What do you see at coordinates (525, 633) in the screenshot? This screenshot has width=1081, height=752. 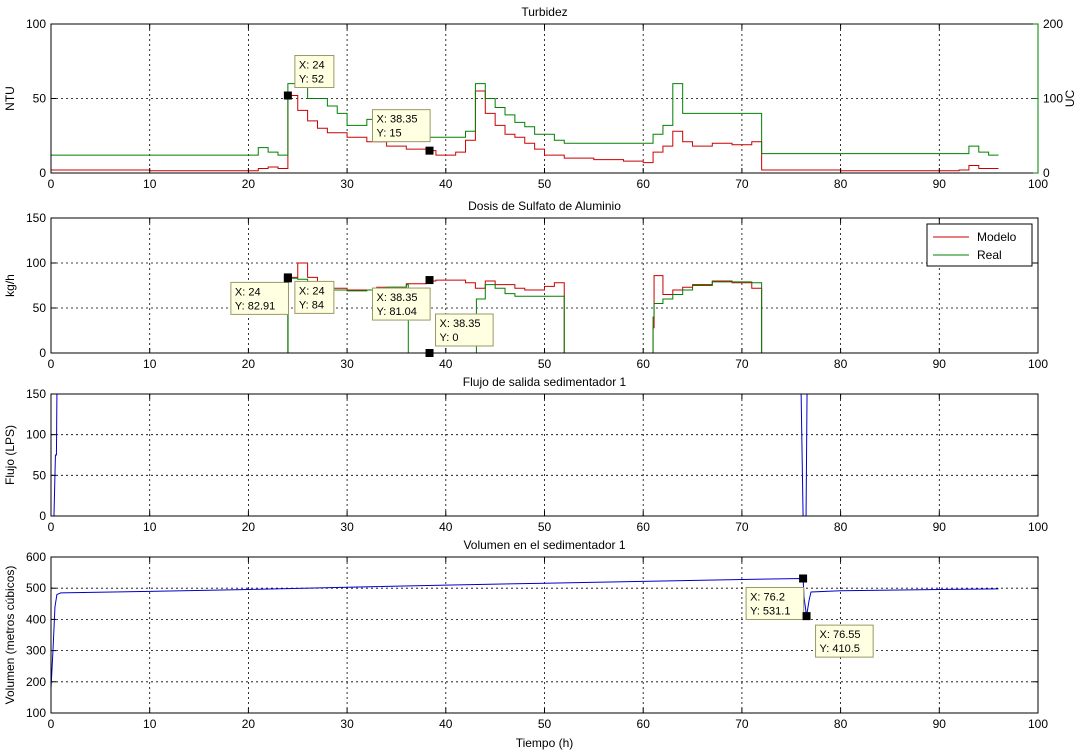 I see `series-line-main` at bounding box center [525, 633].